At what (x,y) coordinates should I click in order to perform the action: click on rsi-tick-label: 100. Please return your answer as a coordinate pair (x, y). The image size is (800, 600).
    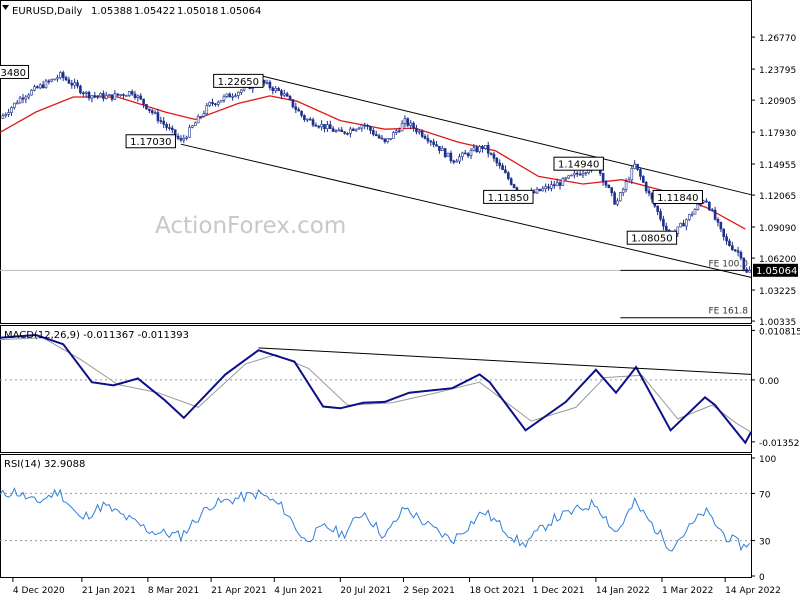
    Looking at the image, I should click on (767, 460).